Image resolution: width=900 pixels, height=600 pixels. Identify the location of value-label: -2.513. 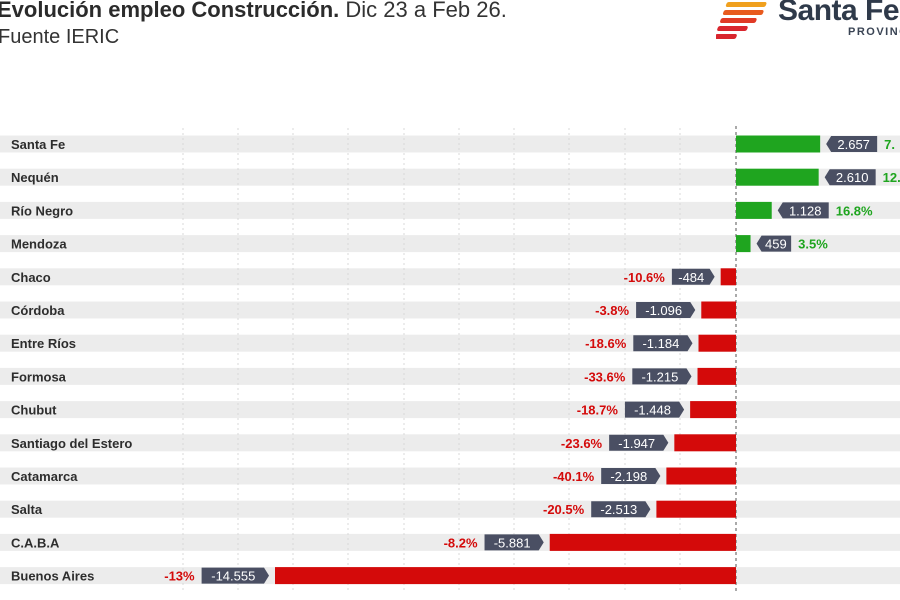
(618, 509).